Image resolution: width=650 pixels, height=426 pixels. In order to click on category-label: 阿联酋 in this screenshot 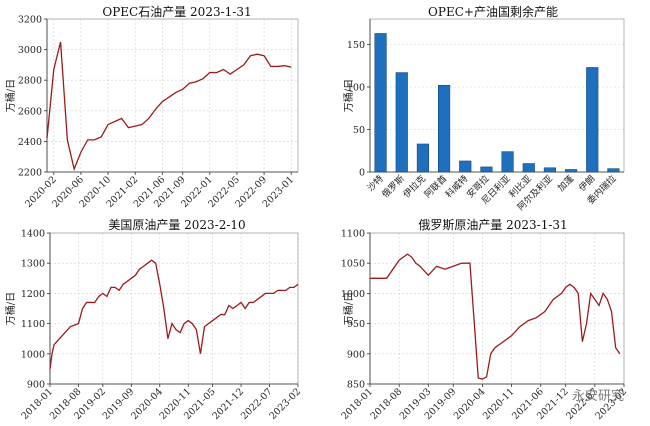, I will do `click(436, 187)`.